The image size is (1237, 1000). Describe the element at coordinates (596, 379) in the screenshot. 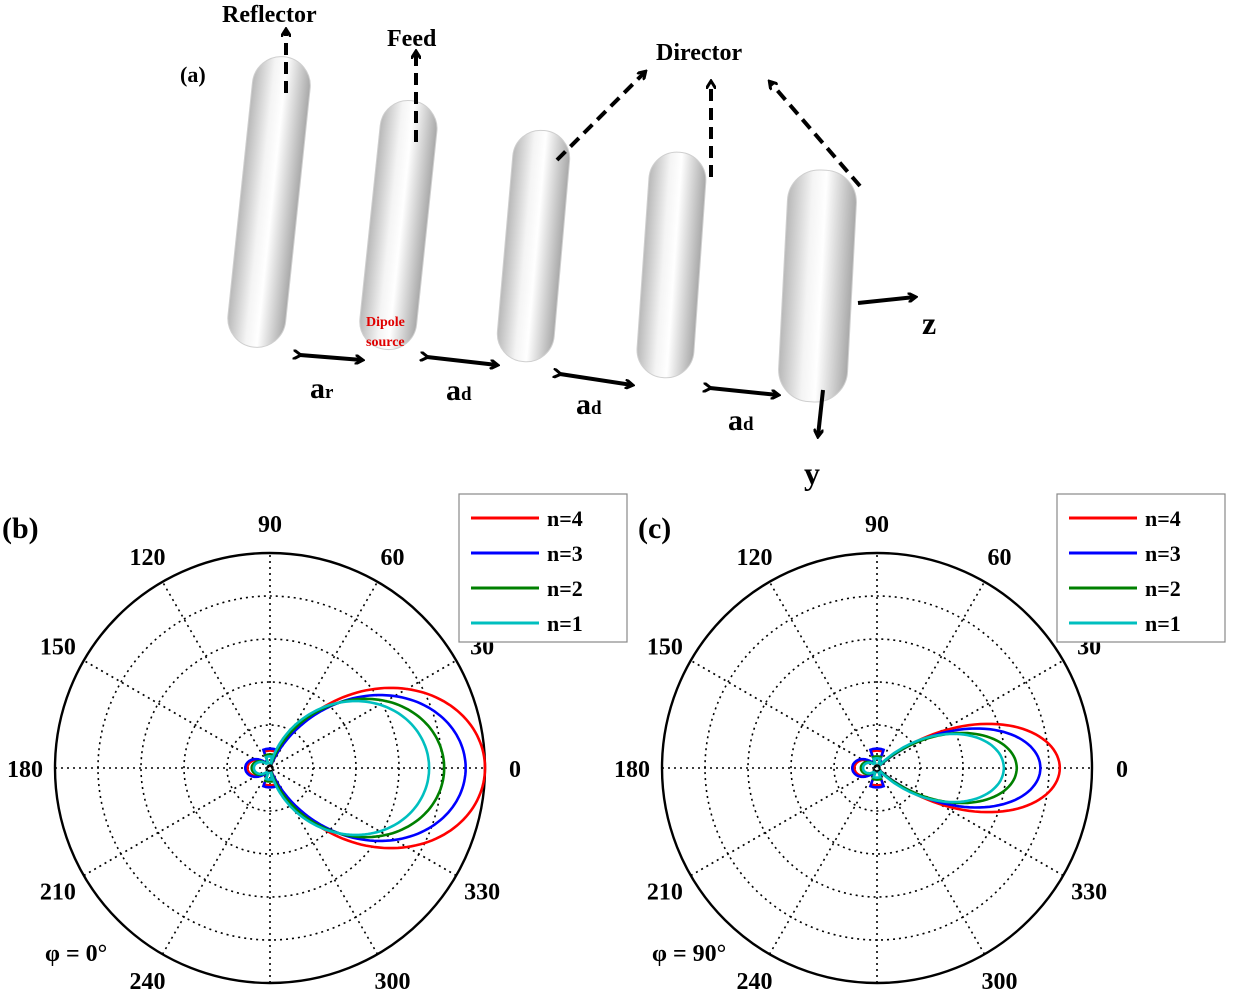

I see `spacing-arrow-d2` at that location.